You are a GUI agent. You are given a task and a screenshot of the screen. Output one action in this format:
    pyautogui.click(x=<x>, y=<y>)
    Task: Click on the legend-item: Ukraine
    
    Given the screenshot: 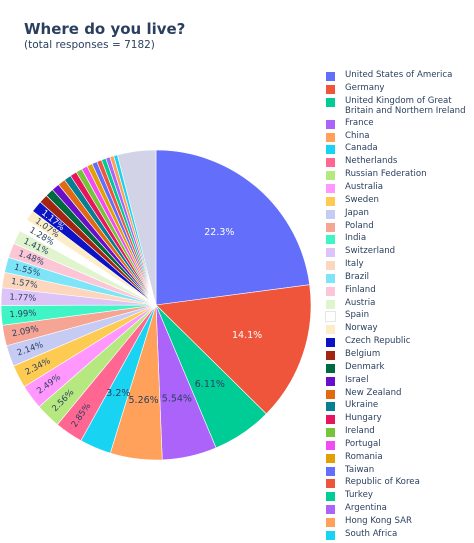 What is the action you would take?
    pyautogui.click(x=400, y=406)
    